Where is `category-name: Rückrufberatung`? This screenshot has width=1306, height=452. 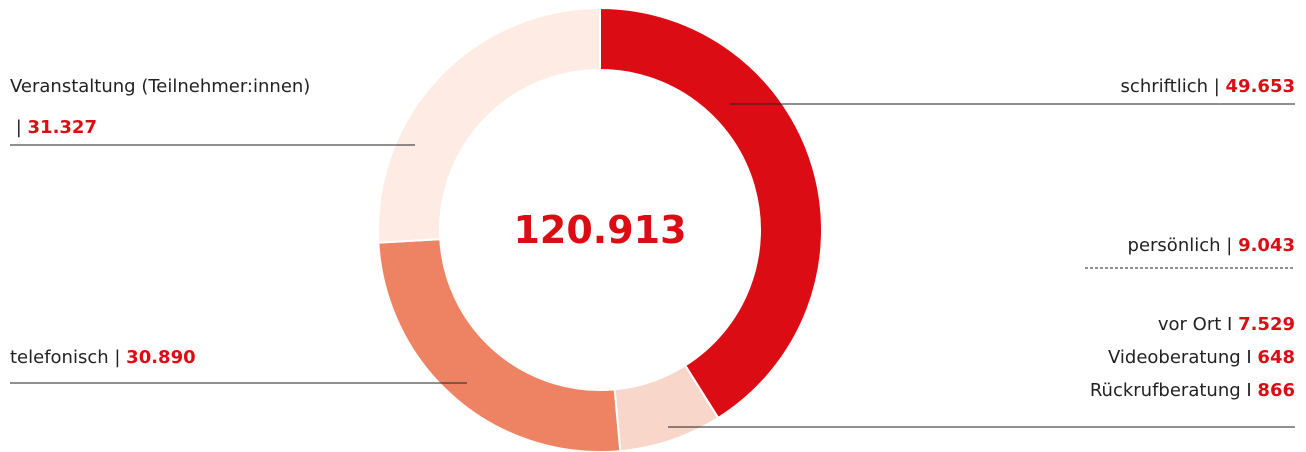 category-name: Rückrufberatung is located at coordinates (1165, 390).